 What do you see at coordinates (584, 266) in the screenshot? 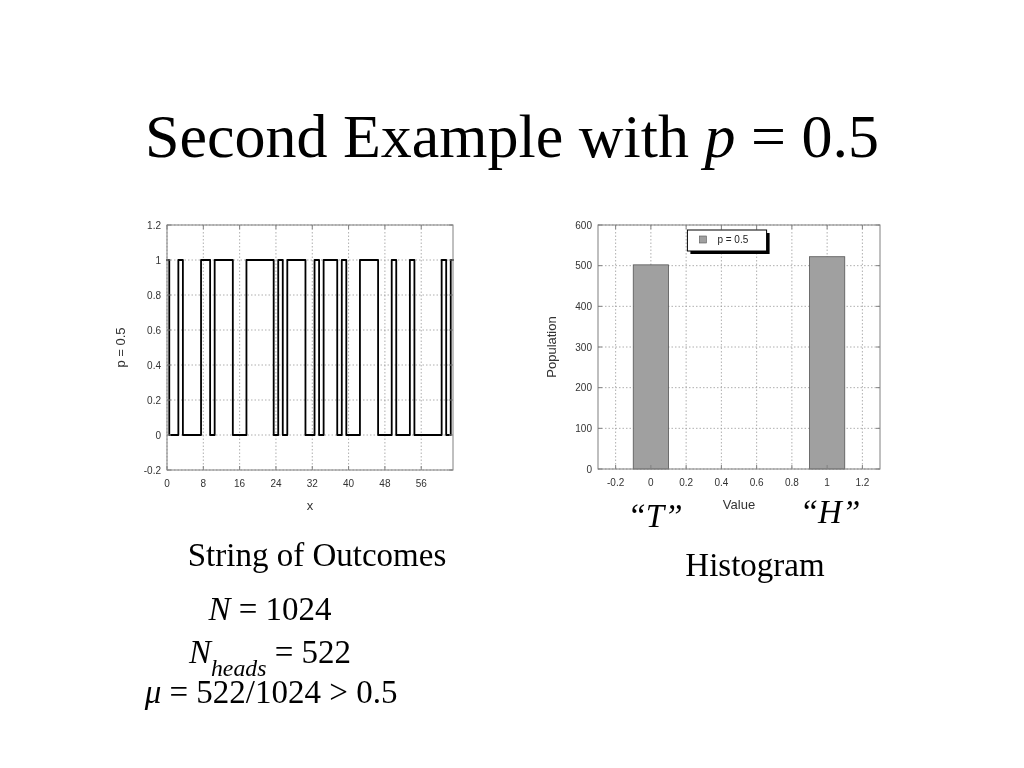
I see `y-tick-label: 500` at bounding box center [584, 266].